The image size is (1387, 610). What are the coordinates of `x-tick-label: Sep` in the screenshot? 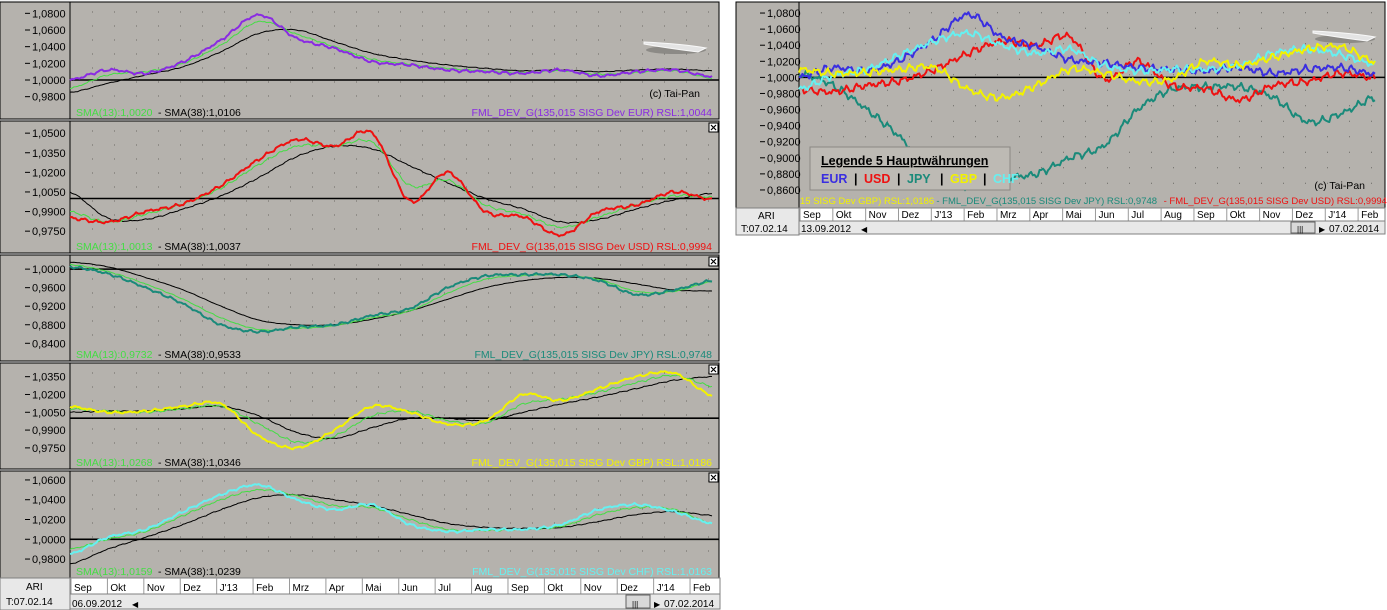 It's located at (1206, 215).